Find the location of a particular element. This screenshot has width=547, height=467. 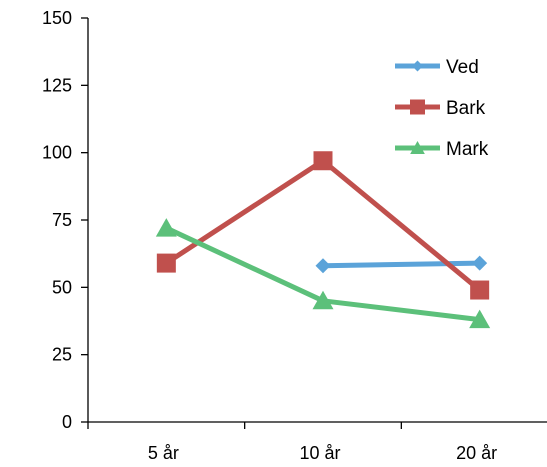

y-tick-label: 100 is located at coordinates (57, 153).